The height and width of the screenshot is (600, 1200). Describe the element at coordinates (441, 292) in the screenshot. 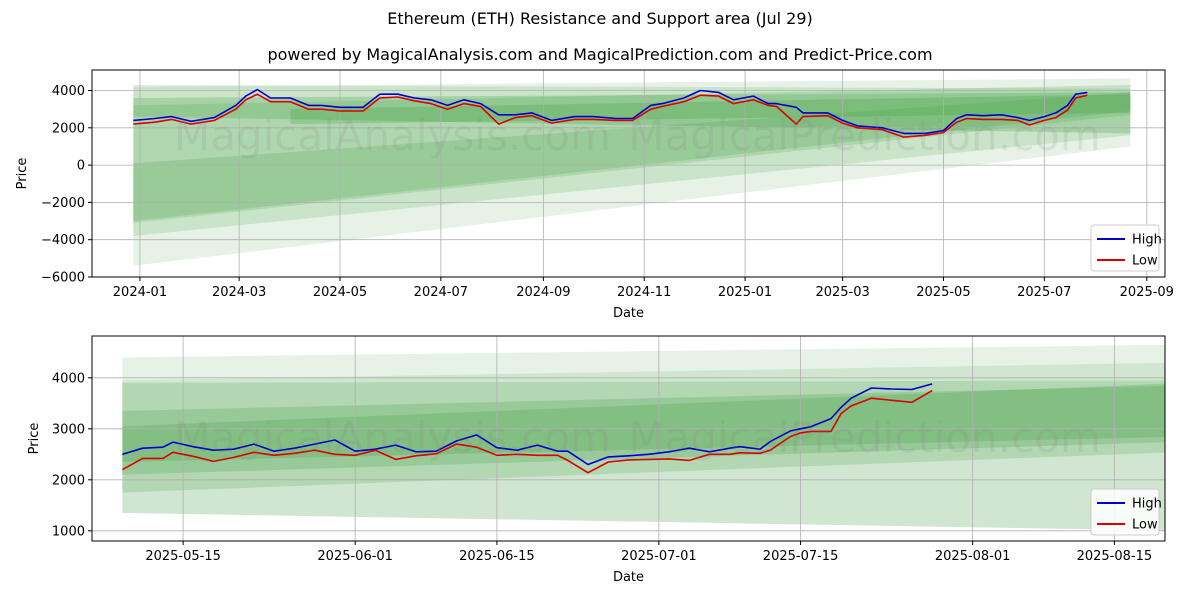

I see `x-tick-label: 2024-07` at that location.